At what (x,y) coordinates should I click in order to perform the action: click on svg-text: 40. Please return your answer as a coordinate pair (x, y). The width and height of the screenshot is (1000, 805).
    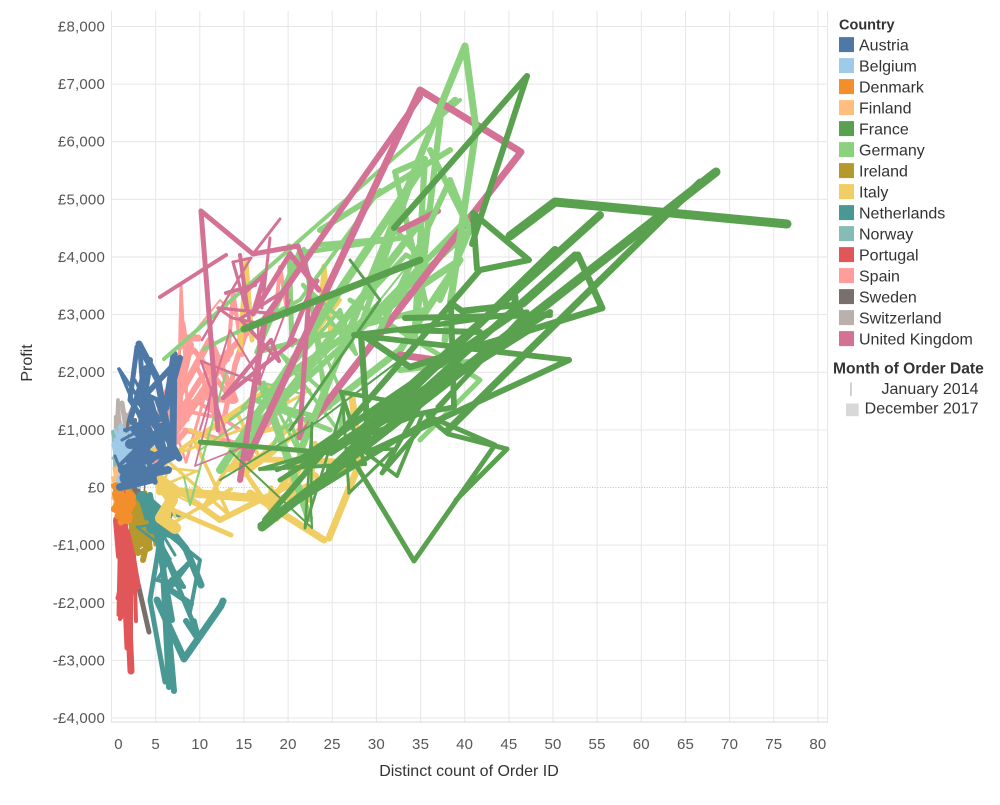
    Looking at the image, I should click on (464, 744).